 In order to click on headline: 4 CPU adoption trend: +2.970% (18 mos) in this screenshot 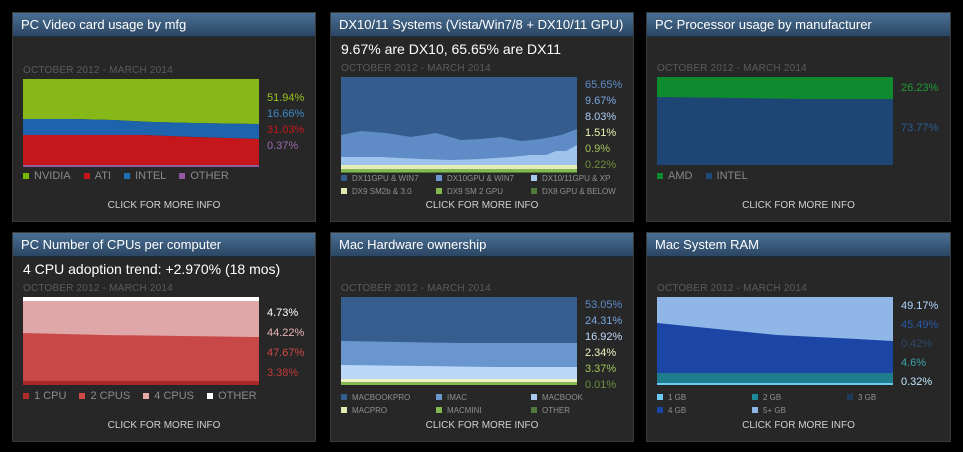, I will do `click(152, 269)`.